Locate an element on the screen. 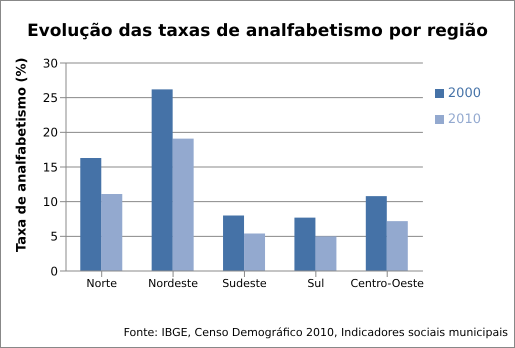  y-tick-label: 20 is located at coordinates (50, 133).